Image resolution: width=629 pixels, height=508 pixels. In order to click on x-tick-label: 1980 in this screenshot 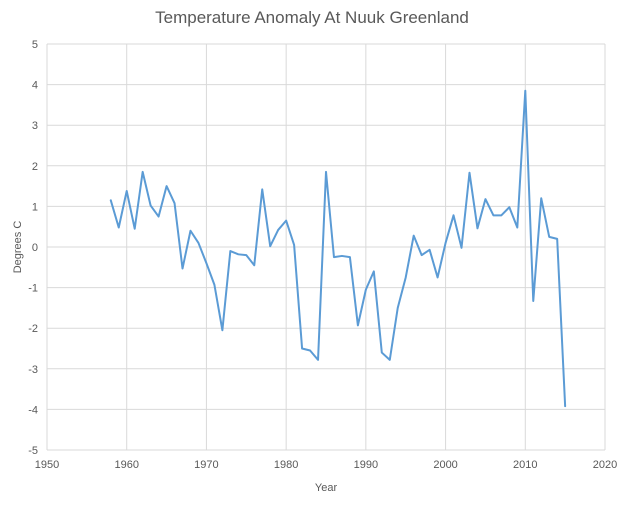, I will do `click(286, 465)`.